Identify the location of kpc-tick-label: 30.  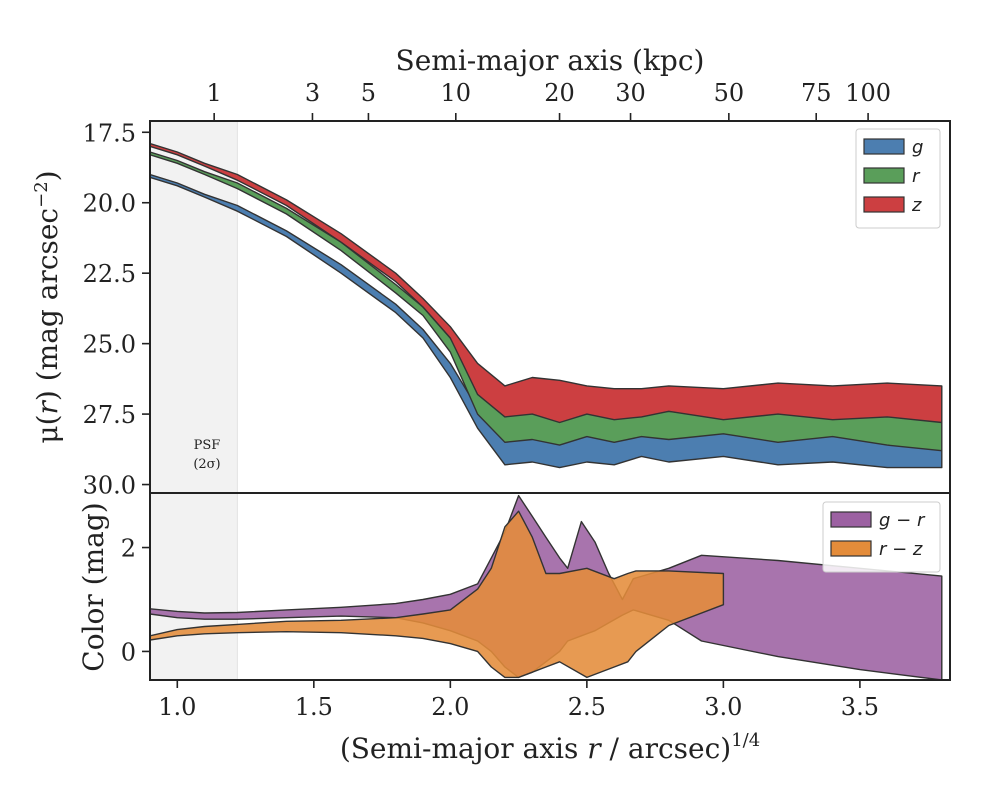
(630, 93).